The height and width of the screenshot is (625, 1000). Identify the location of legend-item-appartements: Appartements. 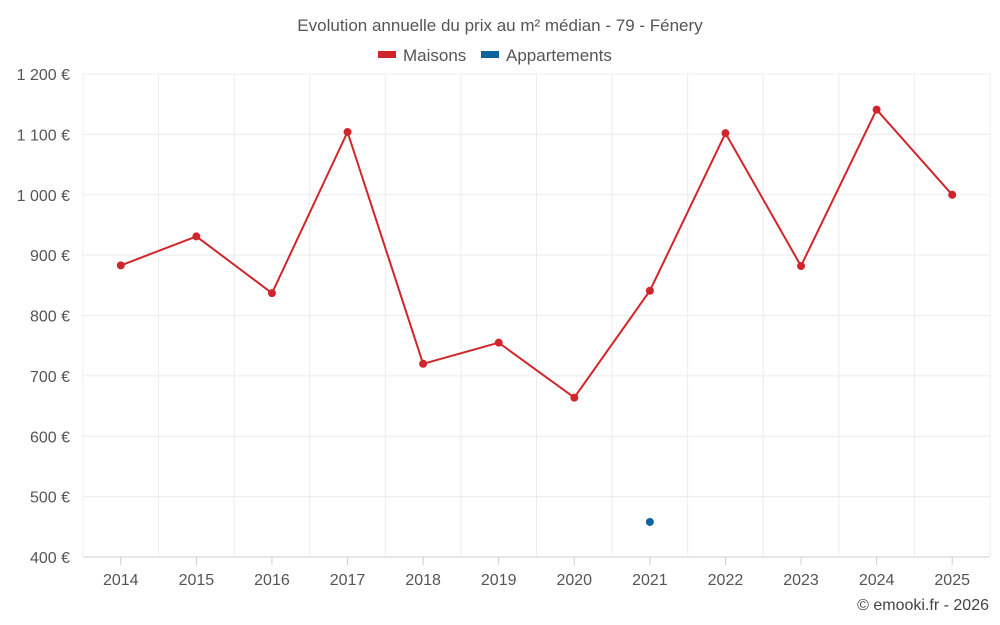
(546, 55).